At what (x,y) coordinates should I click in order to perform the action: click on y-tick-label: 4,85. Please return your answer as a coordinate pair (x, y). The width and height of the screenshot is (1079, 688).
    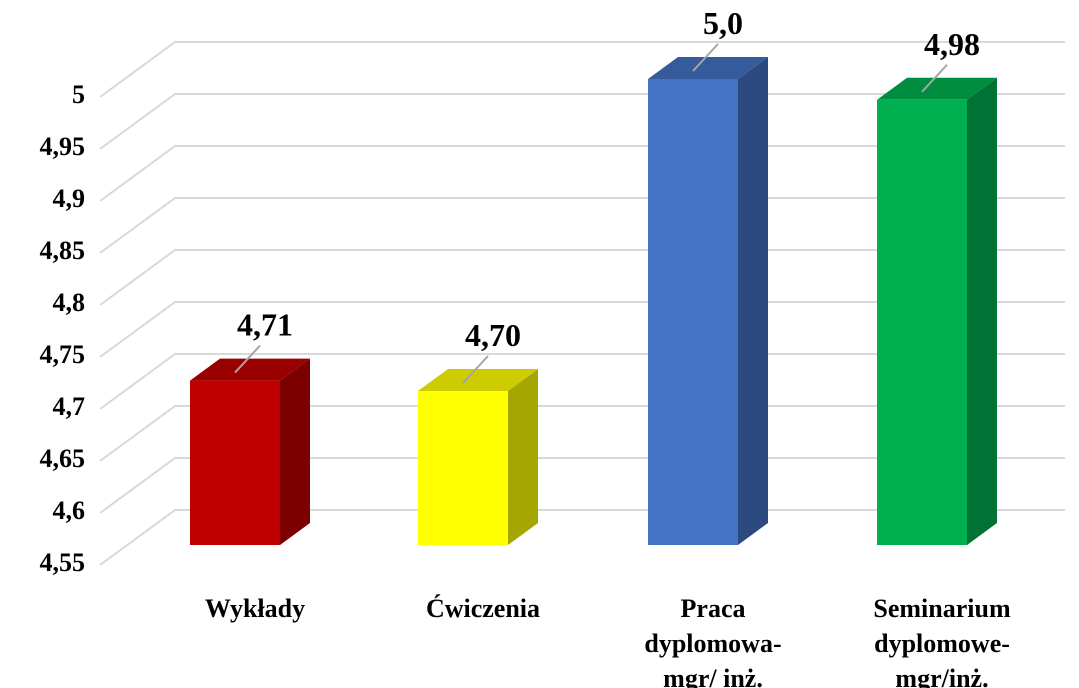
    Looking at the image, I should click on (63, 250).